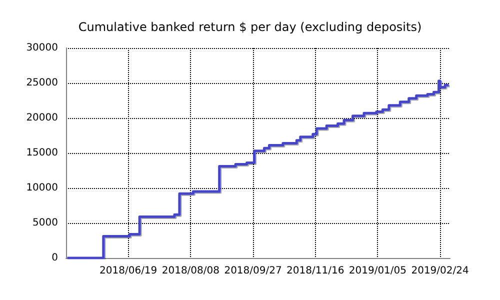 The width and height of the screenshot is (500, 300). Describe the element at coordinates (129, 271) in the screenshot. I see `x-tick-label: 2018/06/19` at that location.